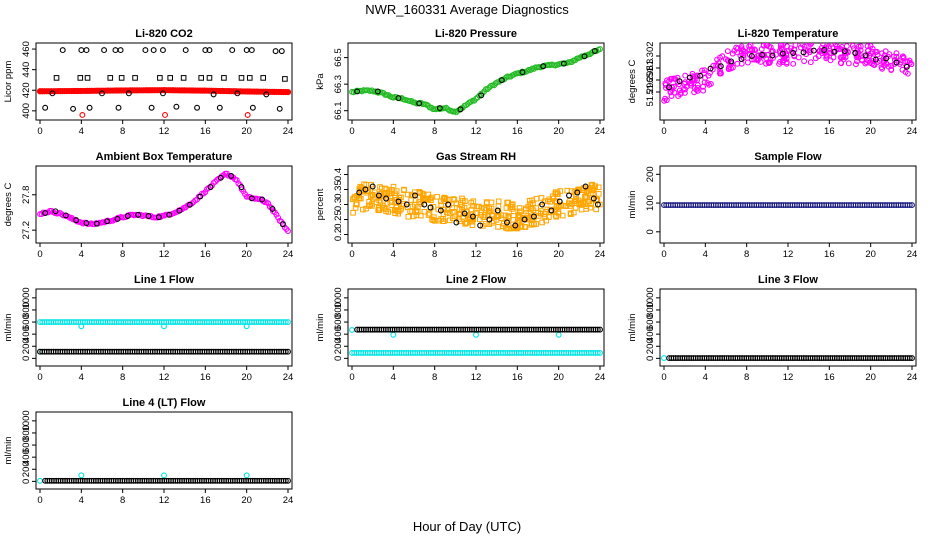 Image resolution: width=936 pixels, height=540 pixels. Describe the element at coordinates (26, 322) in the screenshot. I see `y-tick-label: 600` at that location.